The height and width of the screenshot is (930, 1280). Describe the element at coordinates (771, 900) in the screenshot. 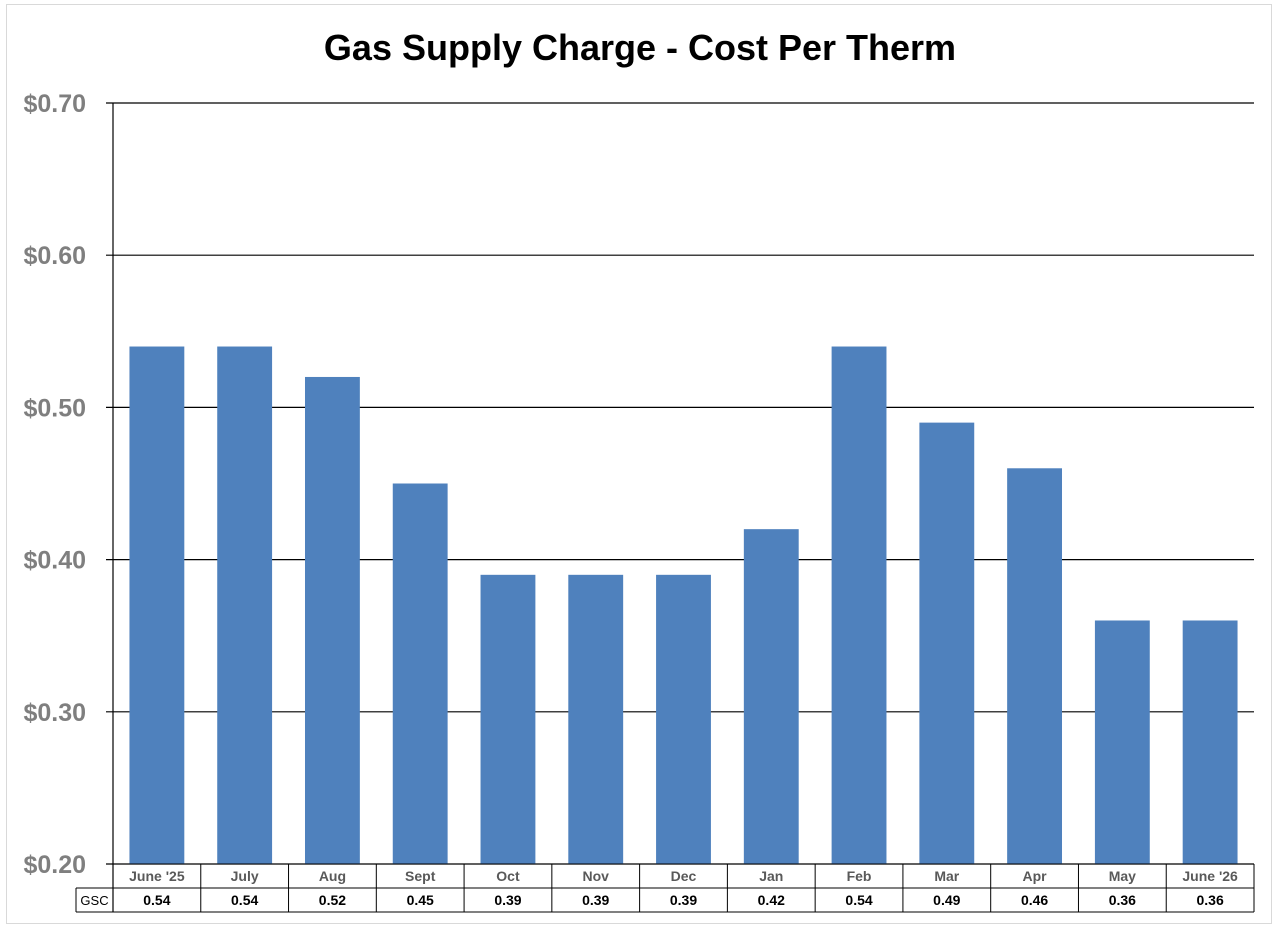

I see `data-table-value: 0.42` at that location.